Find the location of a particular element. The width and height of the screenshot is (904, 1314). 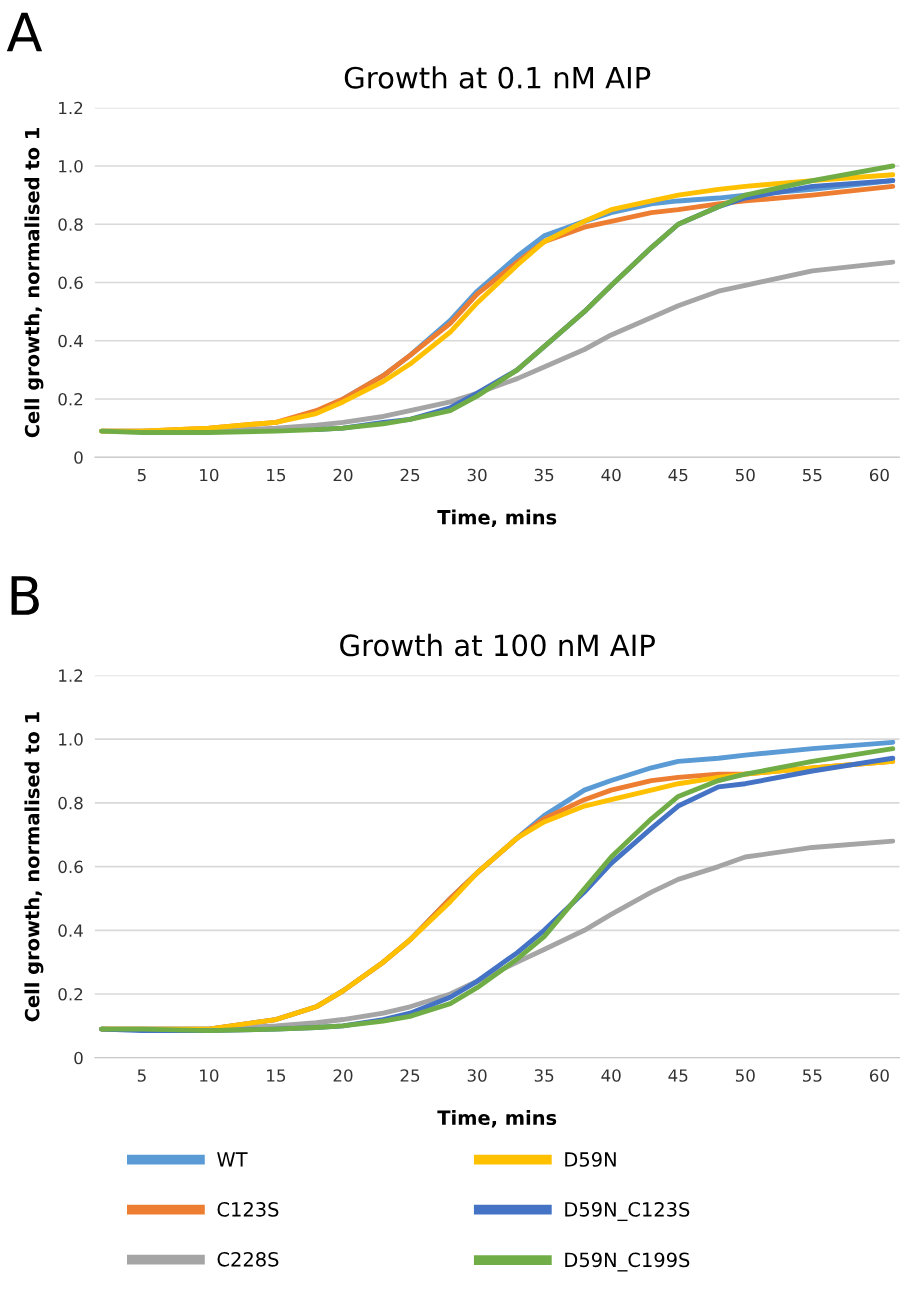

legend-label: D59N_C123S is located at coordinates (627, 1212).